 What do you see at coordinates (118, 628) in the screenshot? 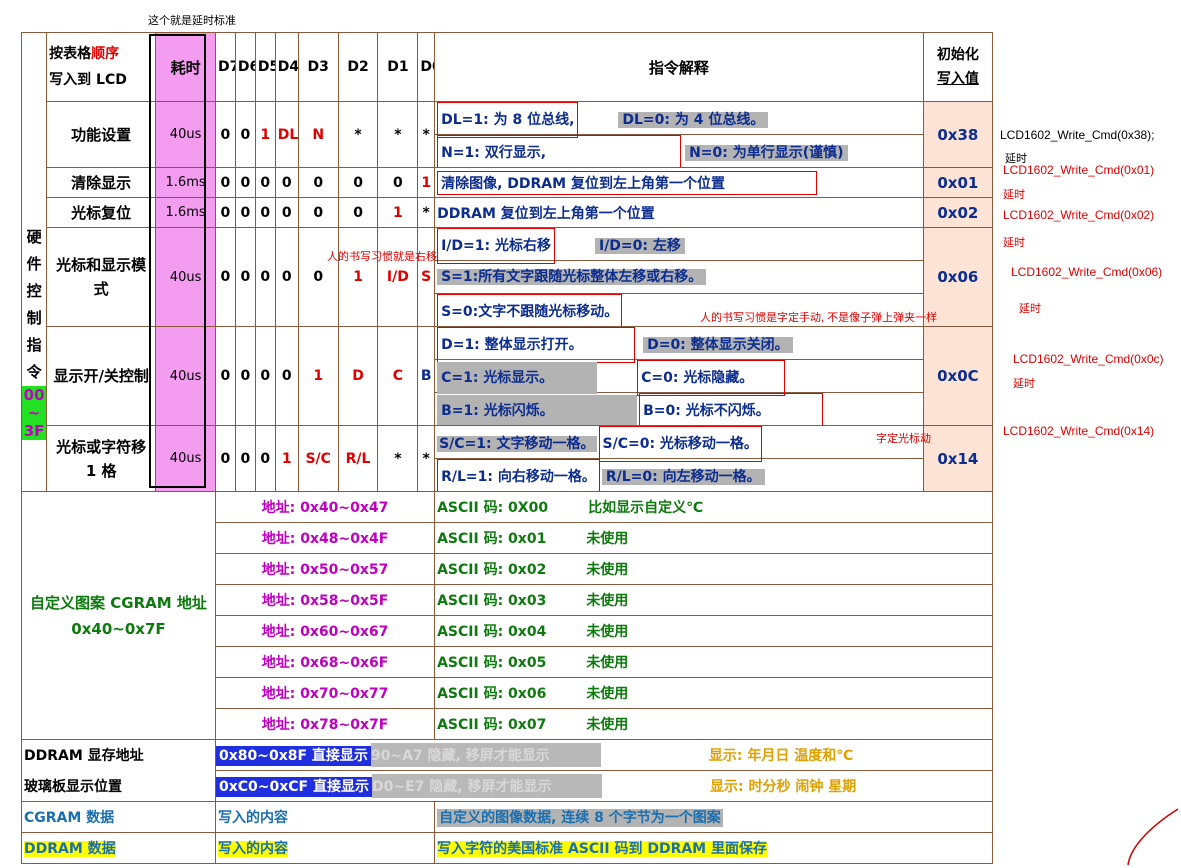
I see `cgram-range: 0x40~0x7F` at bounding box center [118, 628].